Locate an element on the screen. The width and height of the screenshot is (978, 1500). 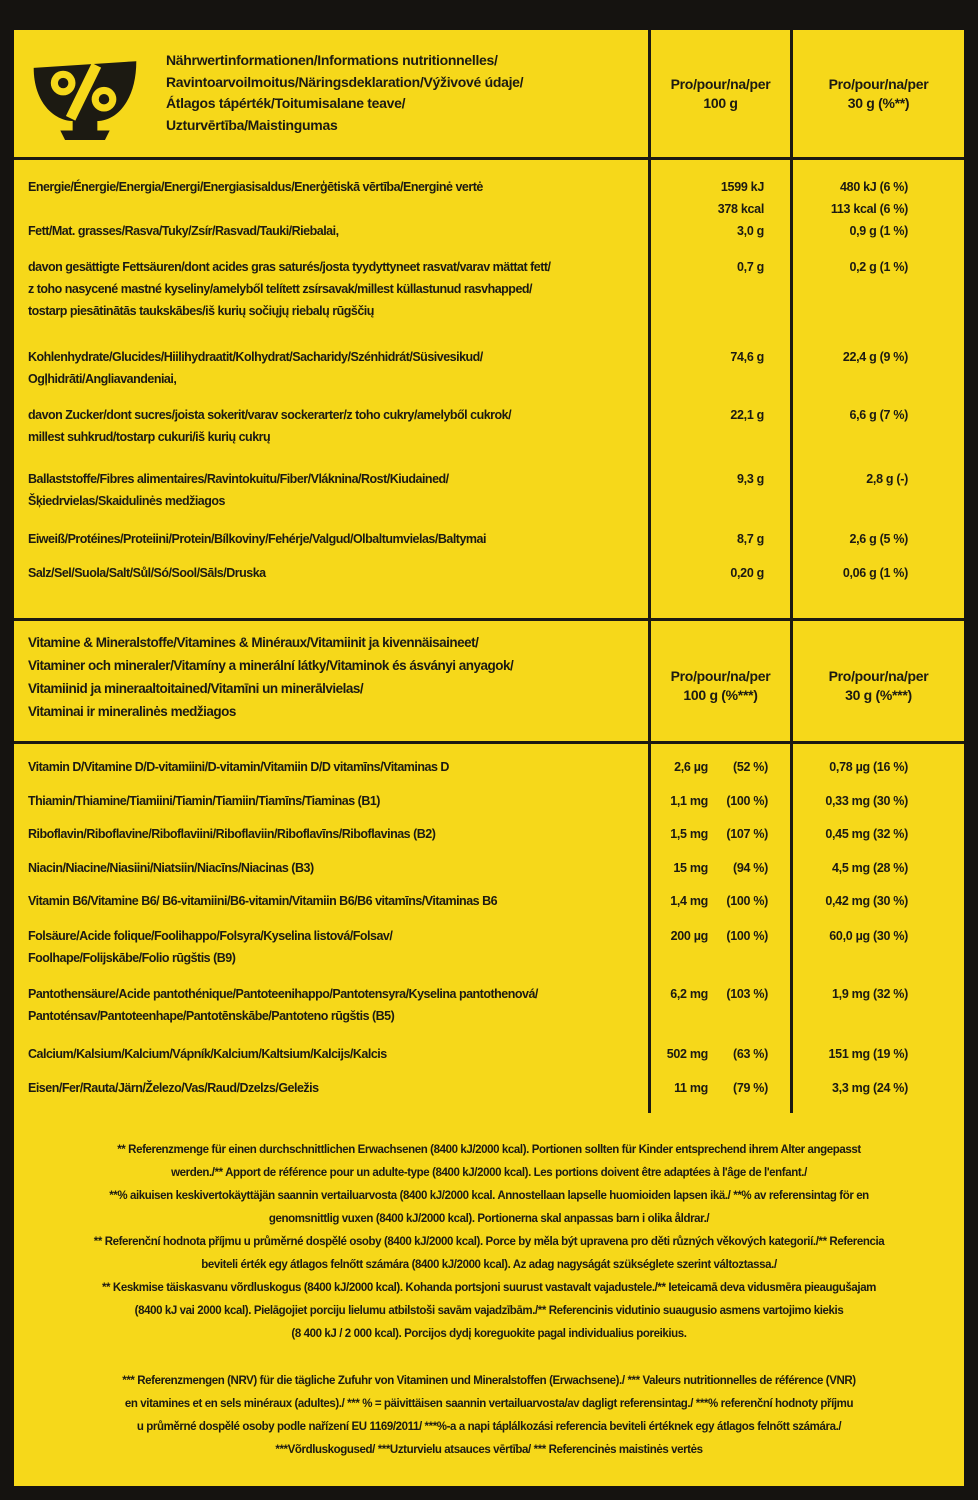
vitamins-column-header-per-30g: Pro/pour/na/per 30 g (%***) is located at coordinates (877, 681).